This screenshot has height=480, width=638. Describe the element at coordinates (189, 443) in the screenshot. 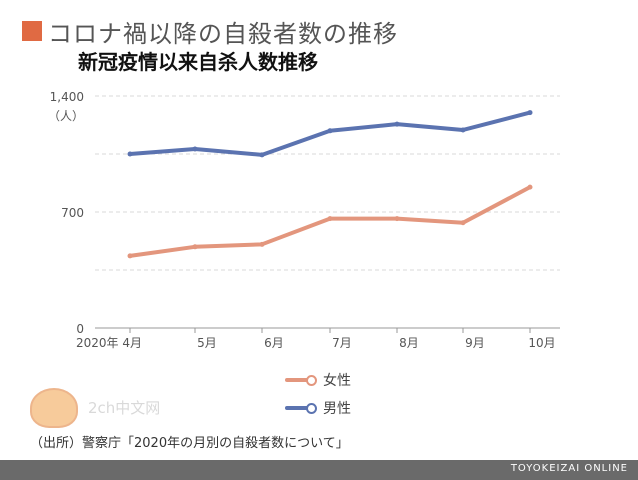

I see `source-note: （出所）警察庁「2020年の月別の自殺者数について」` at that location.